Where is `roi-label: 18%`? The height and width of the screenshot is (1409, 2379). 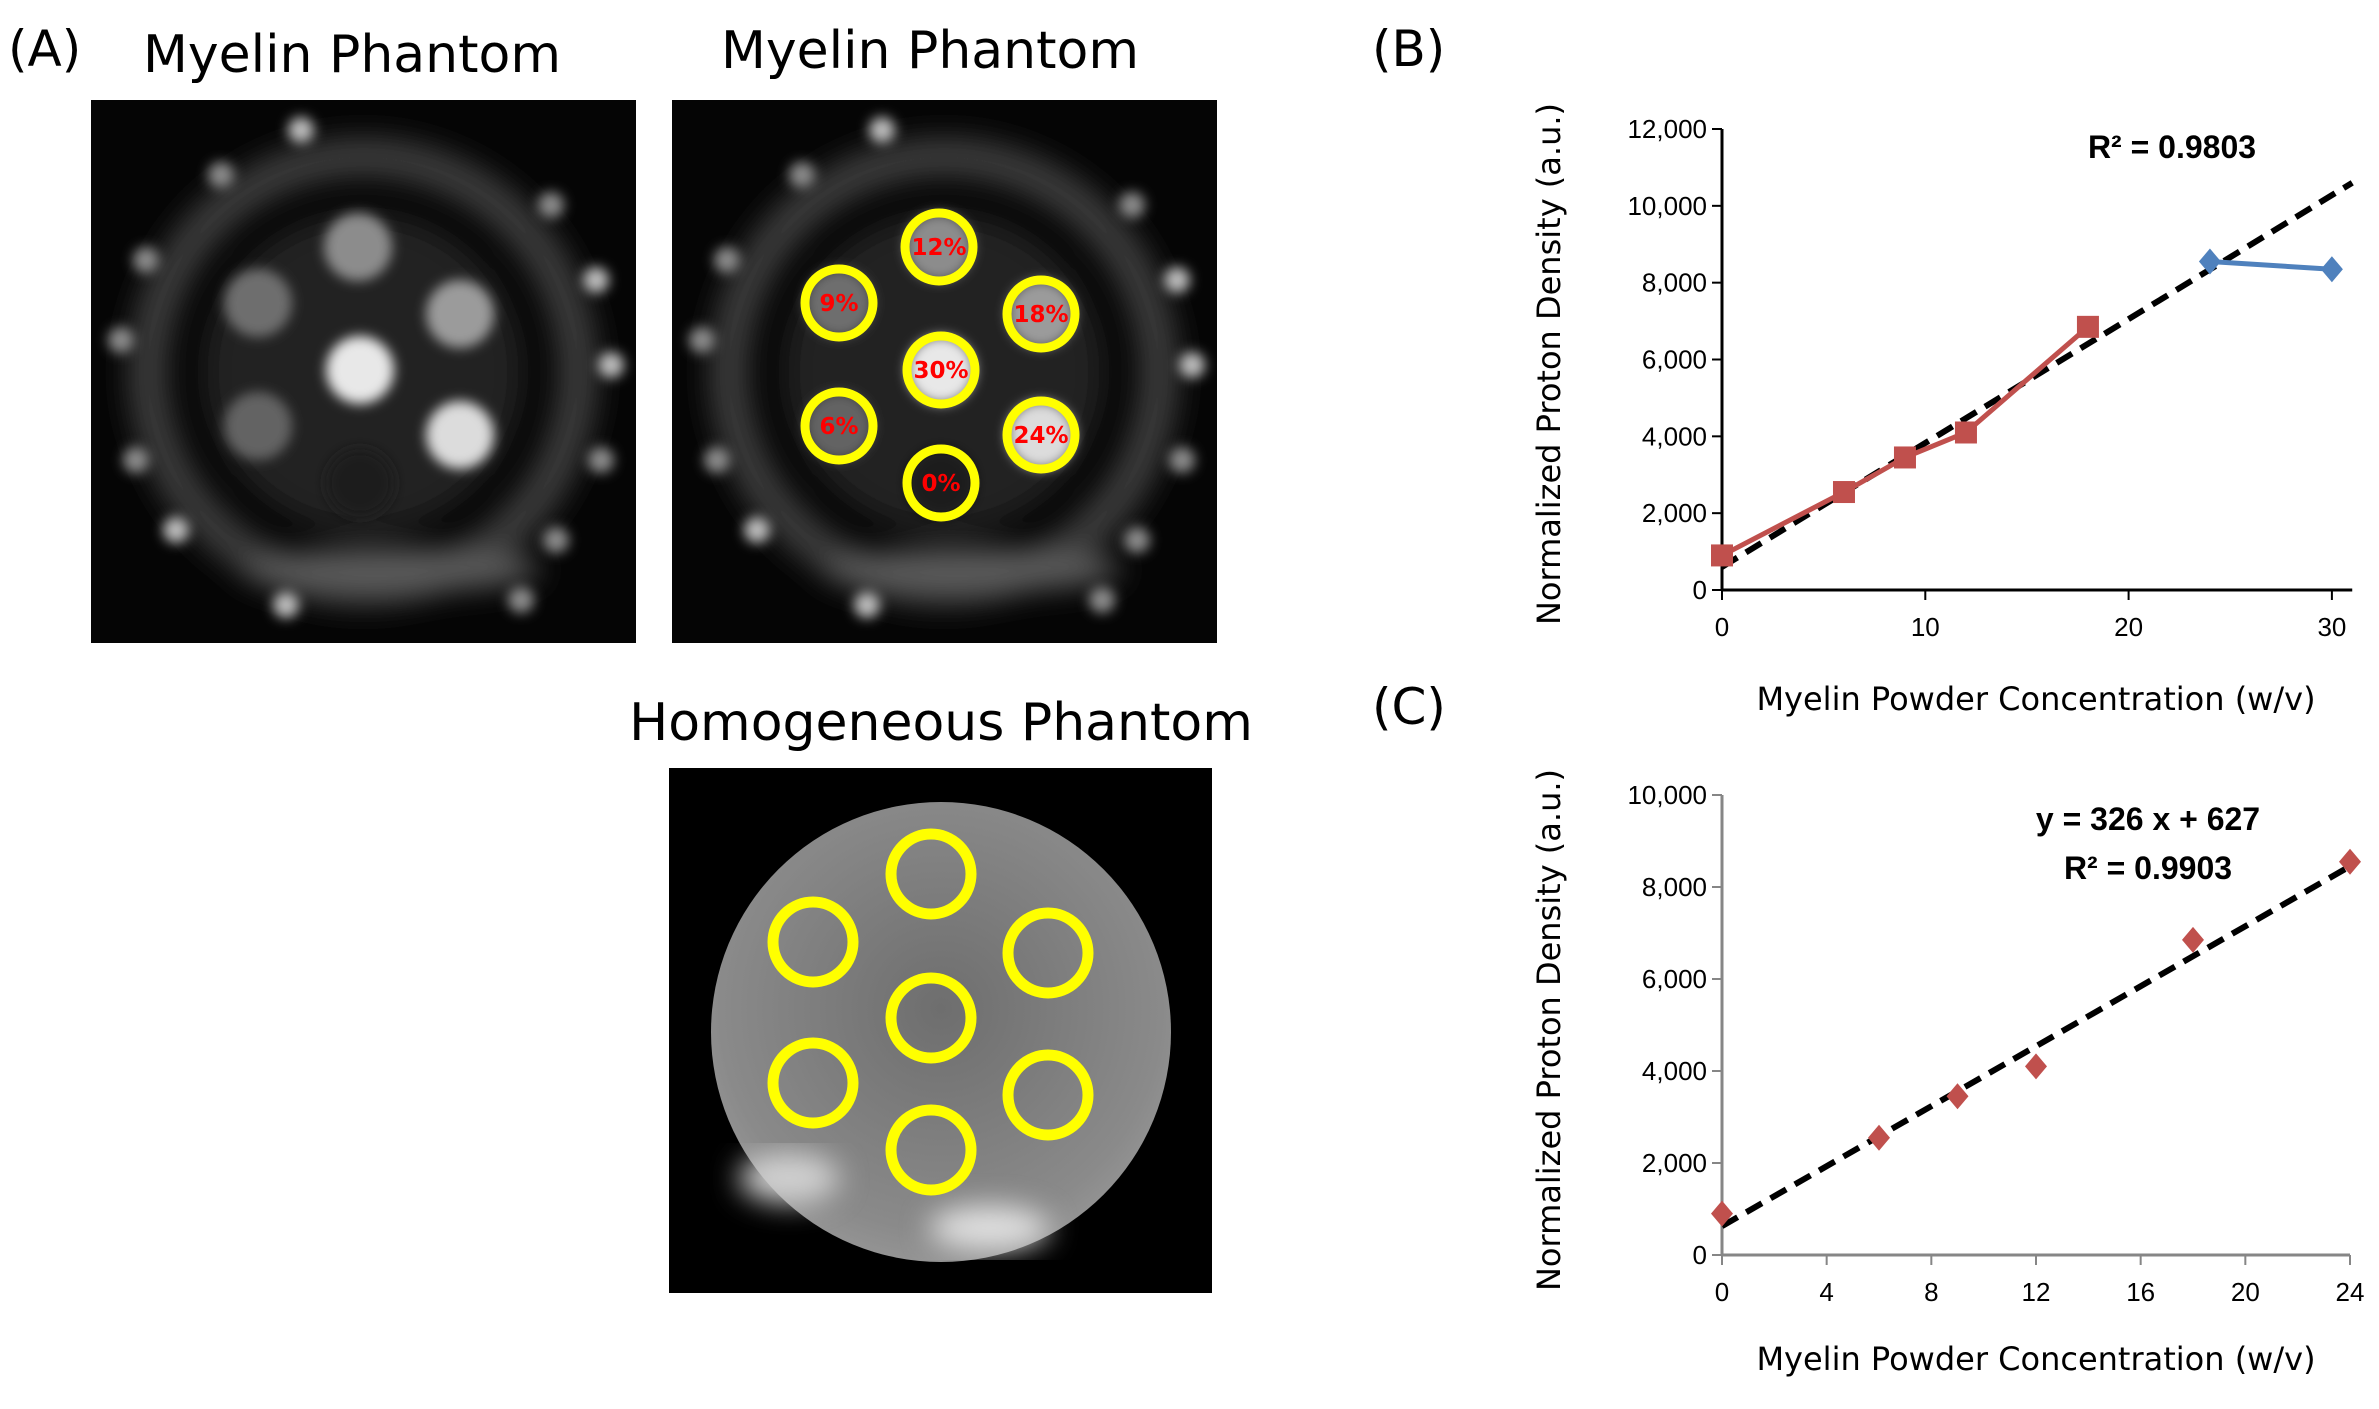 roi-label: 18% is located at coordinates (1040, 315).